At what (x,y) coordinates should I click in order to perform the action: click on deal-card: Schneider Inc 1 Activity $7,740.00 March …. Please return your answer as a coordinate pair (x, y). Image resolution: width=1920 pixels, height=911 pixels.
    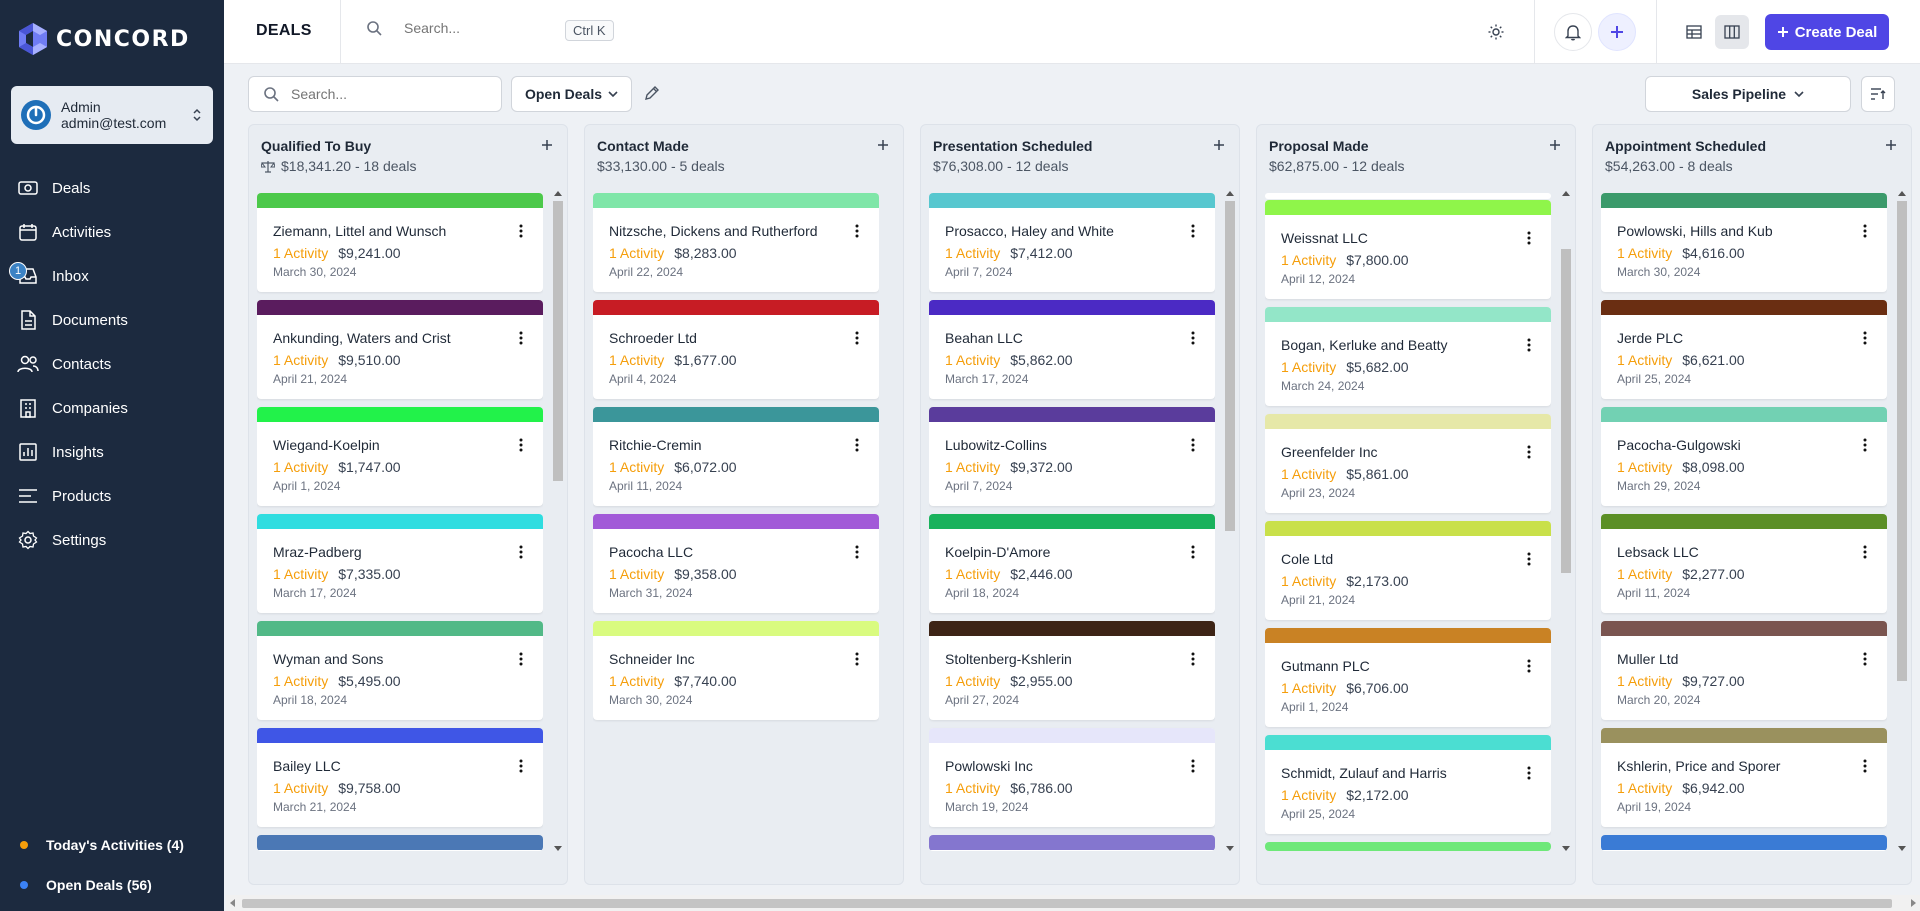
    Looking at the image, I should click on (736, 670).